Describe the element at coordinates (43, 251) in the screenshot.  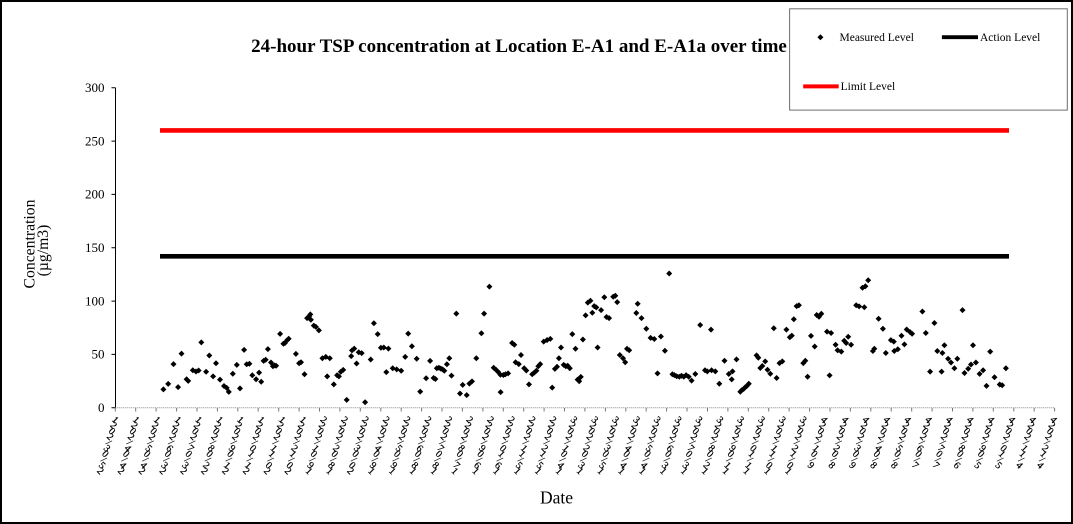
I see `svg-text: (µg/m3)` at that location.